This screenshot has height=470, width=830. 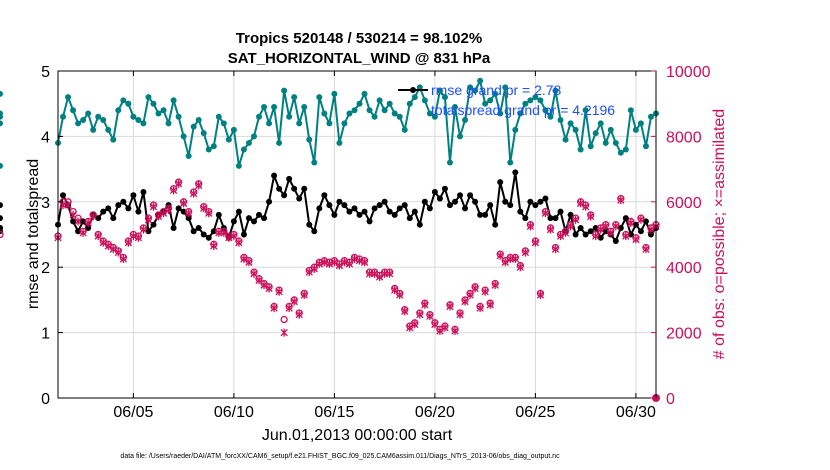 What do you see at coordinates (681, 236) in the screenshot?
I see `y-right-axis-ticks: 0 2000 4000 6000 8000 10000` at bounding box center [681, 236].